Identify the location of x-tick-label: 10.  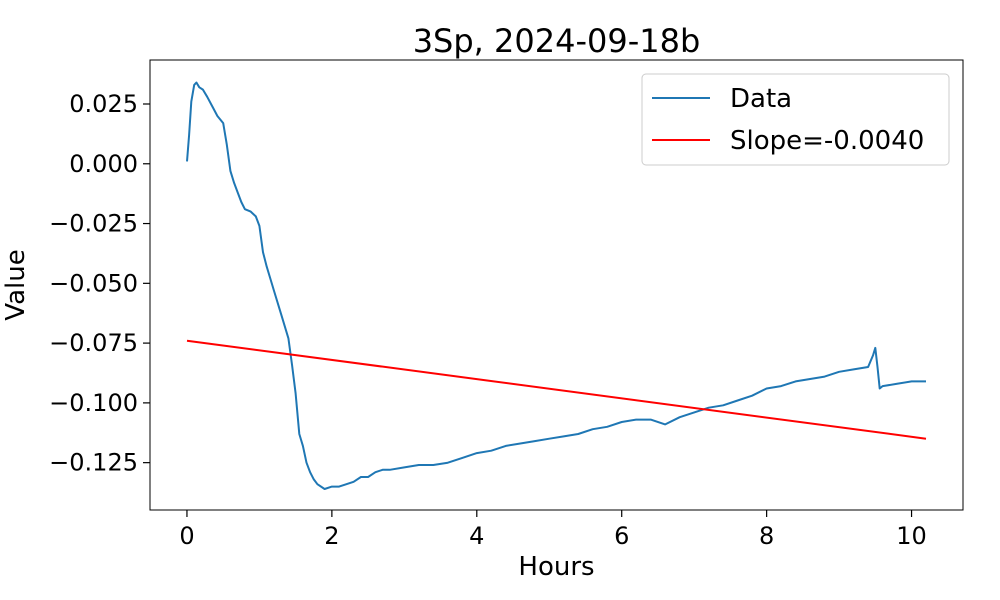
(911, 536).